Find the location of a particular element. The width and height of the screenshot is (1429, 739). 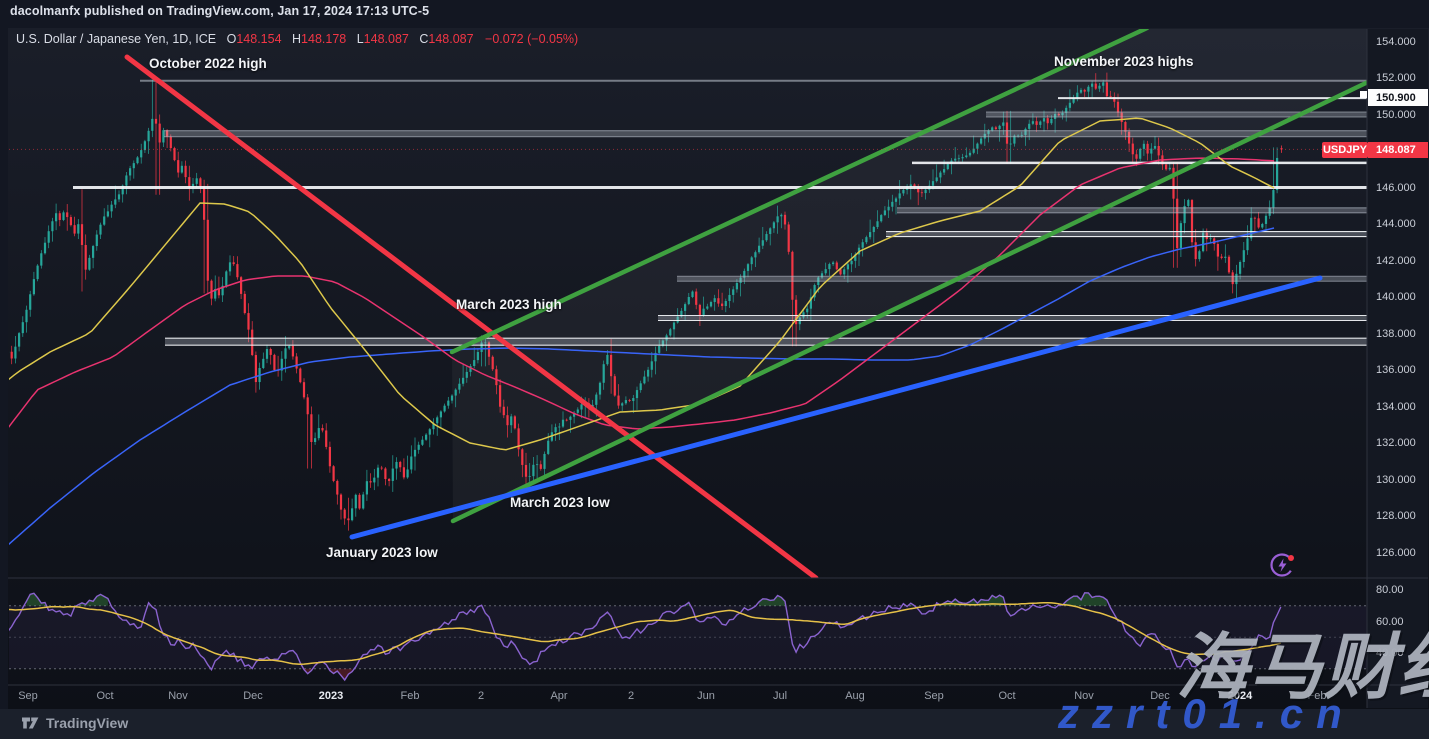

price-axis-label: 144.000 is located at coordinates (1396, 224).